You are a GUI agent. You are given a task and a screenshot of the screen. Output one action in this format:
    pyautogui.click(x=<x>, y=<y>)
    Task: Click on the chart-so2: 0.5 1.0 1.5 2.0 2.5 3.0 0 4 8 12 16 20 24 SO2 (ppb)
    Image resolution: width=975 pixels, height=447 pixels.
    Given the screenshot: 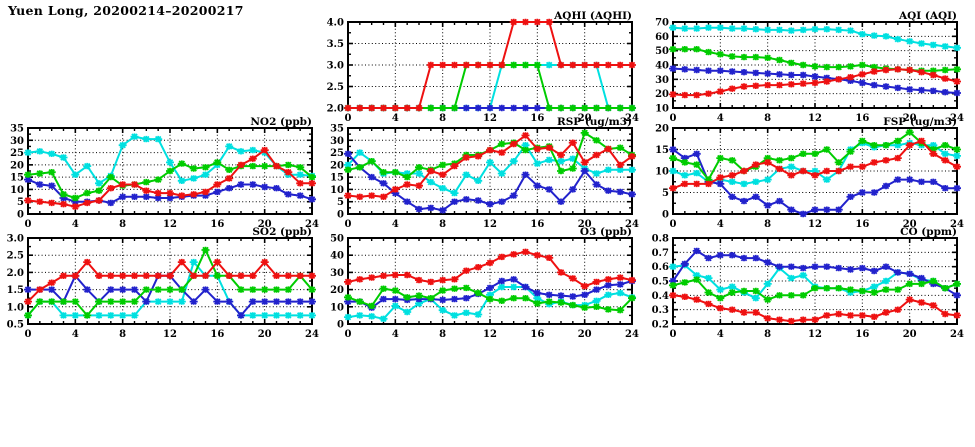 What is the action you would take?
    pyautogui.click(x=165, y=285)
    